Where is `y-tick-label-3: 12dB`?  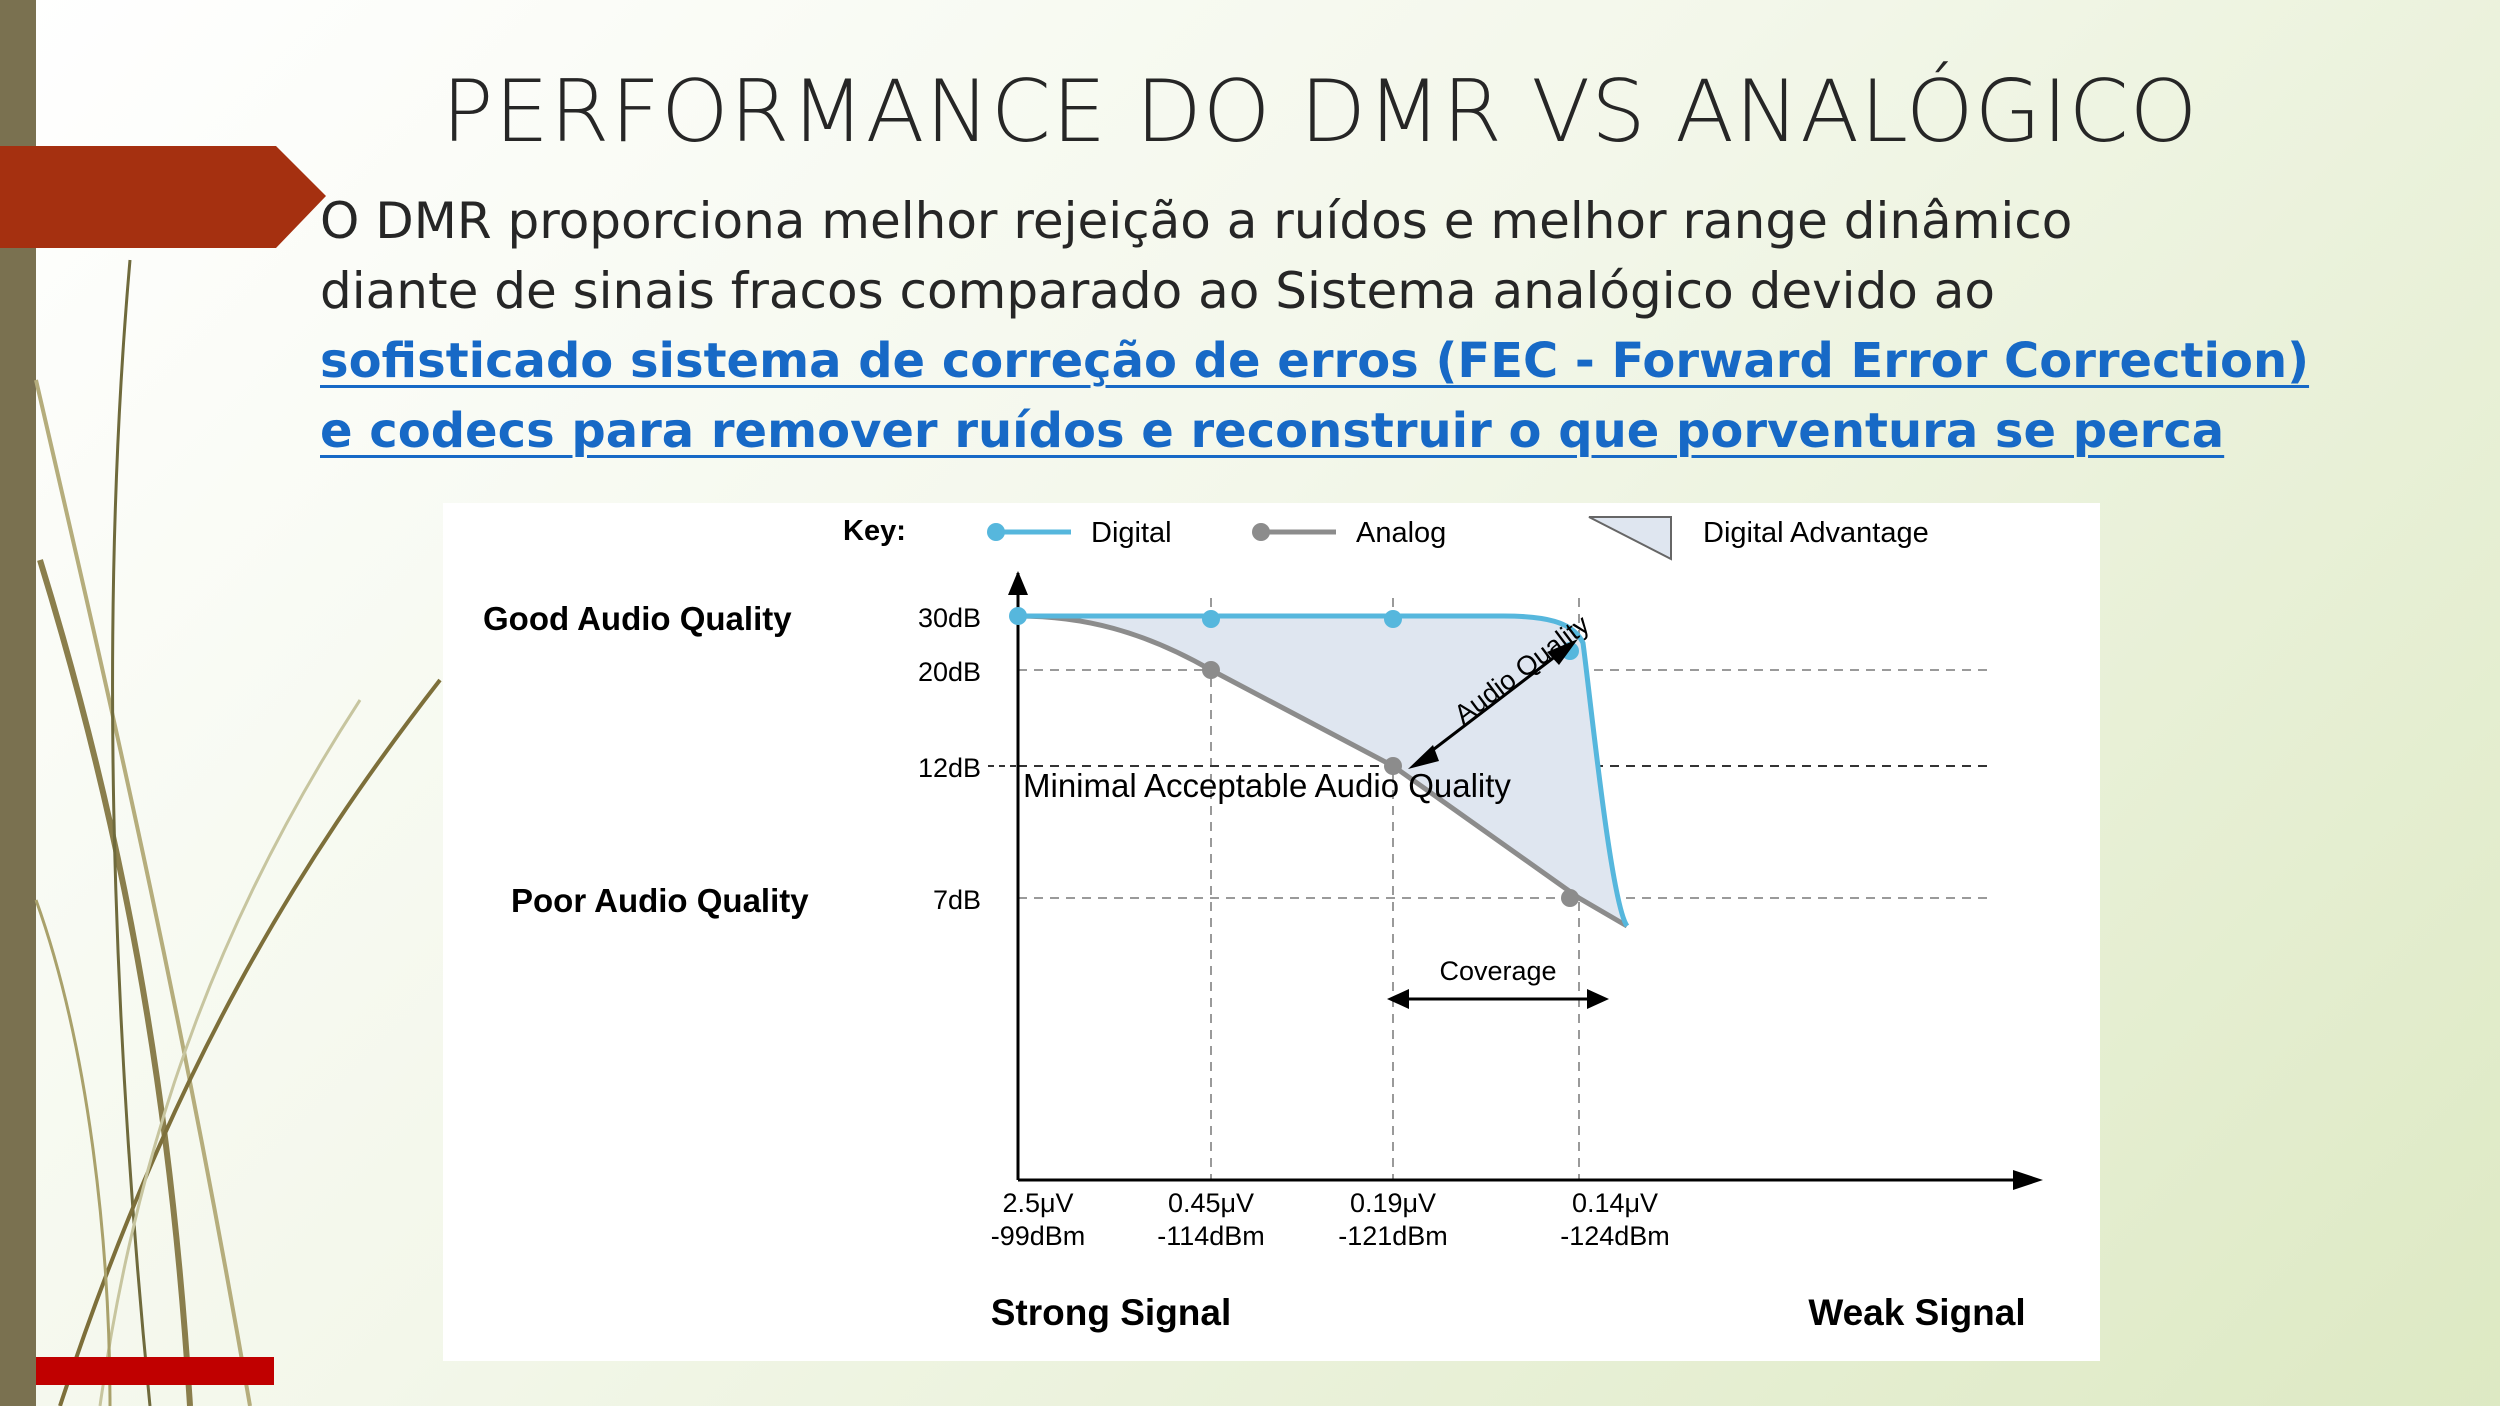
y-tick-label-3: 12dB is located at coordinates (949, 768).